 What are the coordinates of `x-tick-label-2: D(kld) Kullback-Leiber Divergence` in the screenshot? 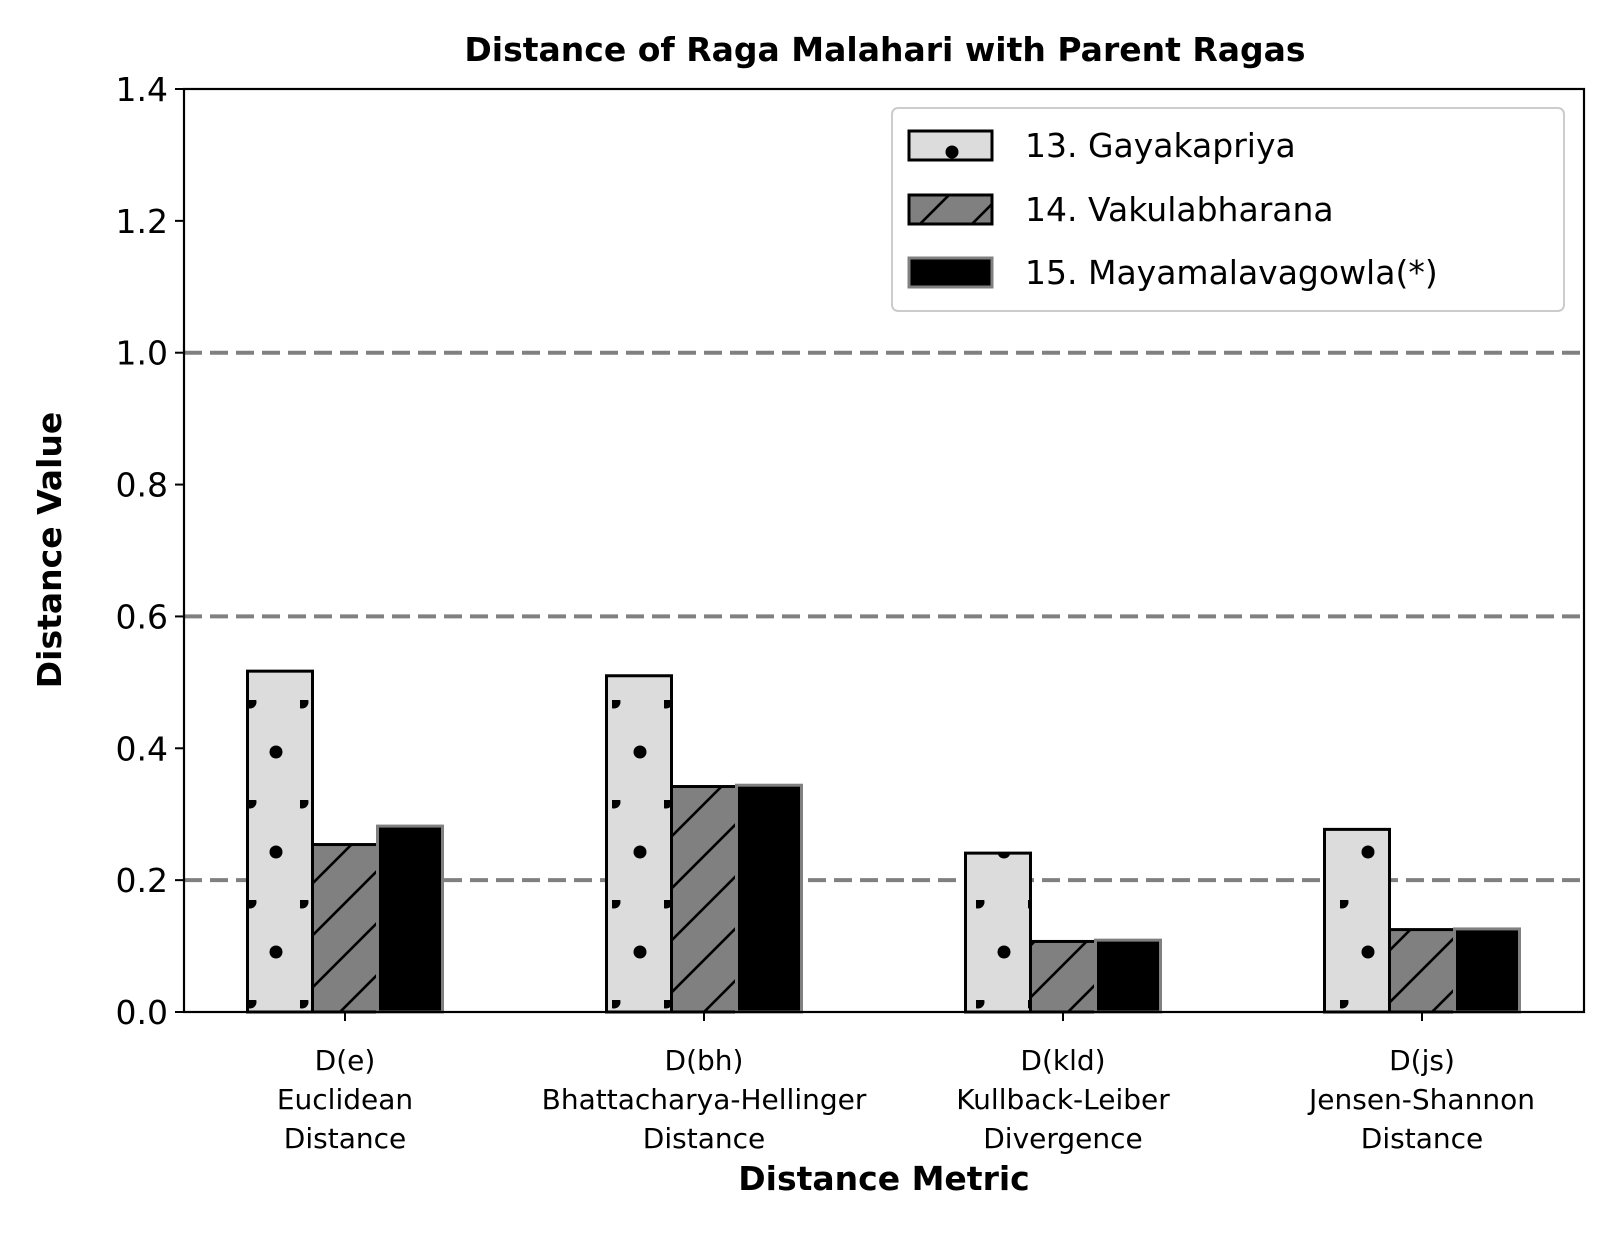 It's located at (1063, 1099).